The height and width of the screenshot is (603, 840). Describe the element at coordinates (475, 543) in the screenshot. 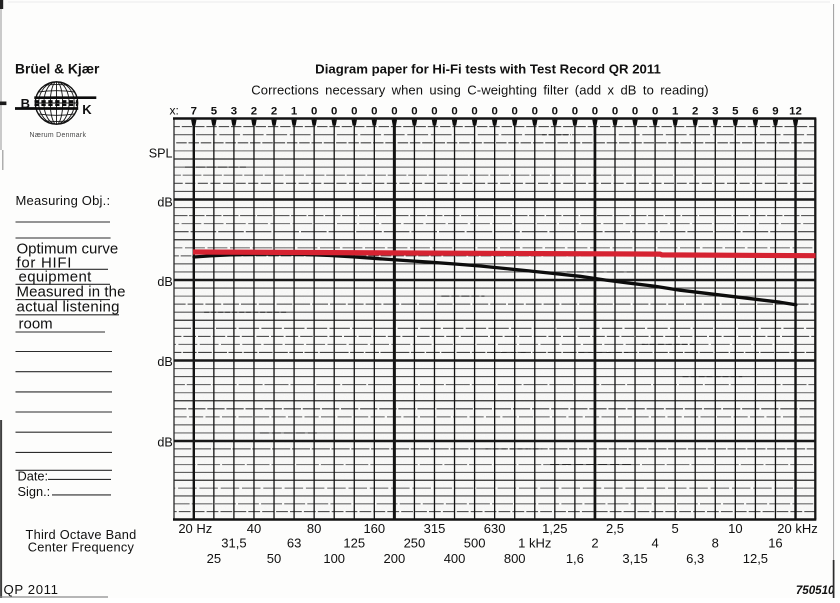

I see `svg-text: 500` at that location.